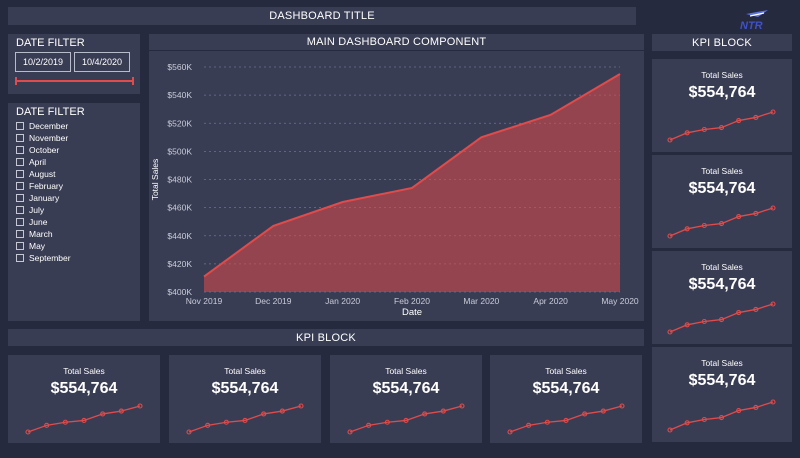 Image resolution: width=800 pixels, height=458 pixels. I want to click on month-filter: DATE FILTER, so click(74, 212).